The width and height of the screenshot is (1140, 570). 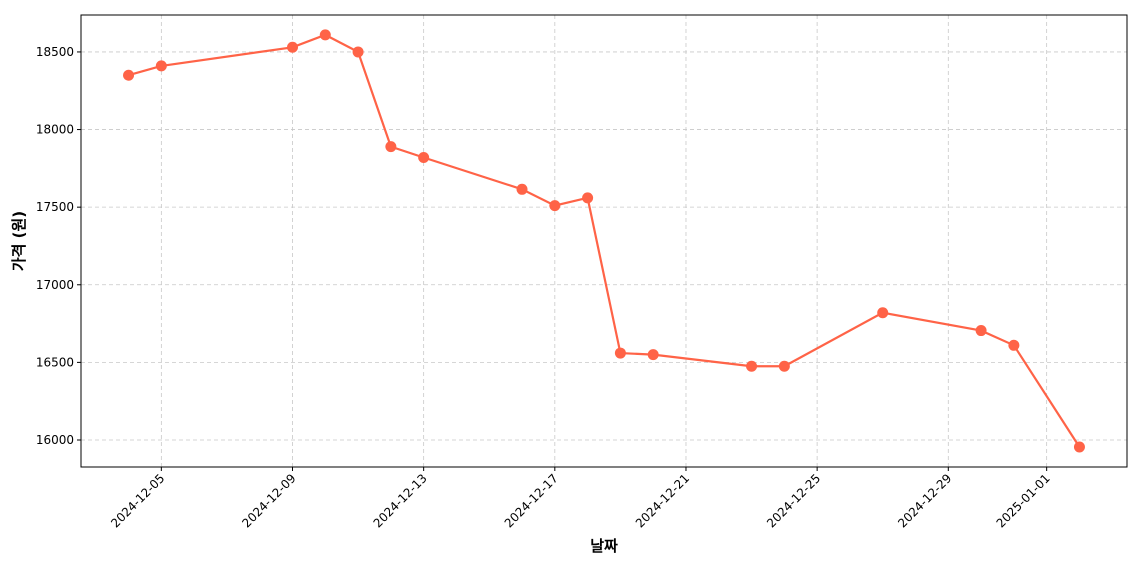 I want to click on y-axis-label: 가격 (원), so click(x=19, y=241).